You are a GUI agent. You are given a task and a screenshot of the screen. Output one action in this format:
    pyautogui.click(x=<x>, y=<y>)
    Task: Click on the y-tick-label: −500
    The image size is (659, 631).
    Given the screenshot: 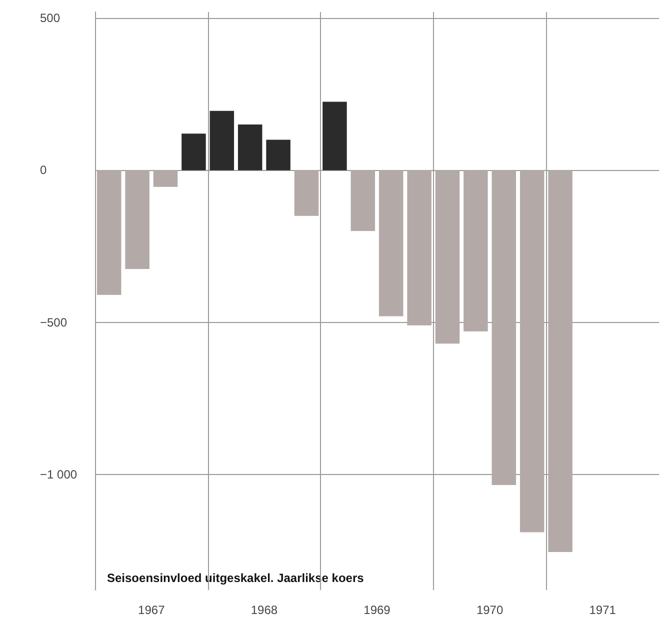 What is the action you would take?
    pyautogui.click(x=54, y=322)
    